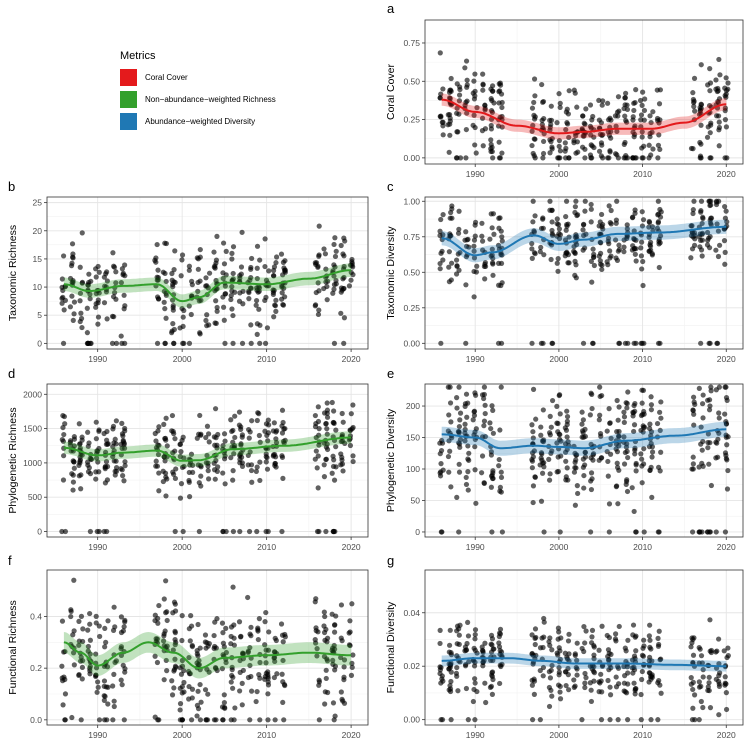 The width and height of the screenshot is (749, 742). I want to click on plot-border, so click(584, 273).